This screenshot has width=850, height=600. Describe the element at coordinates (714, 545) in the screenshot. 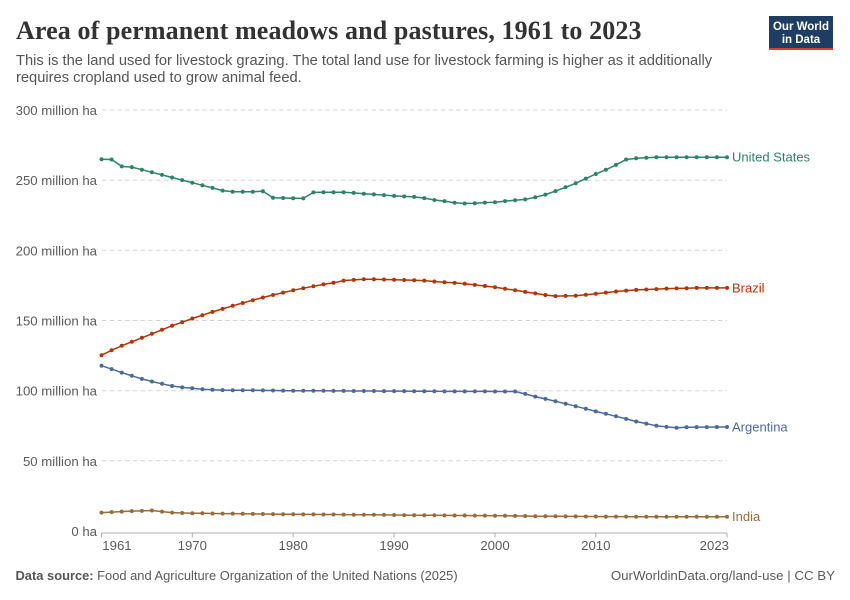

I see `svg-text: 2023` at that location.